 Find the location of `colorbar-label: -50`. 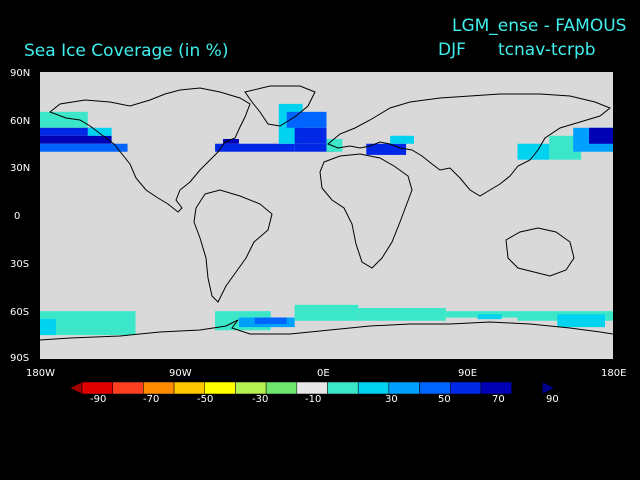

colorbar-label: -50 is located at coordinates (205, 399).